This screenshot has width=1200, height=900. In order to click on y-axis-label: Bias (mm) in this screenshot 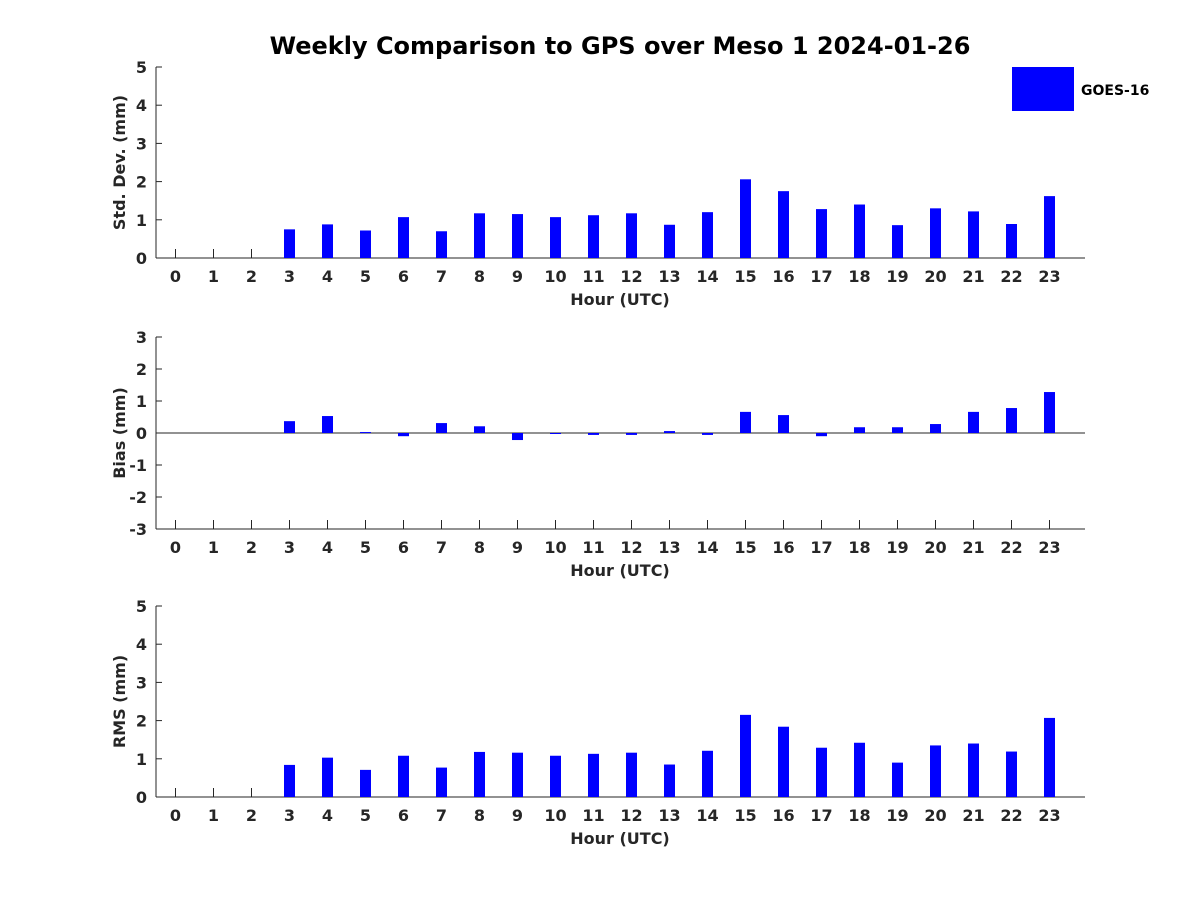, I will do `click(119, 433)`.